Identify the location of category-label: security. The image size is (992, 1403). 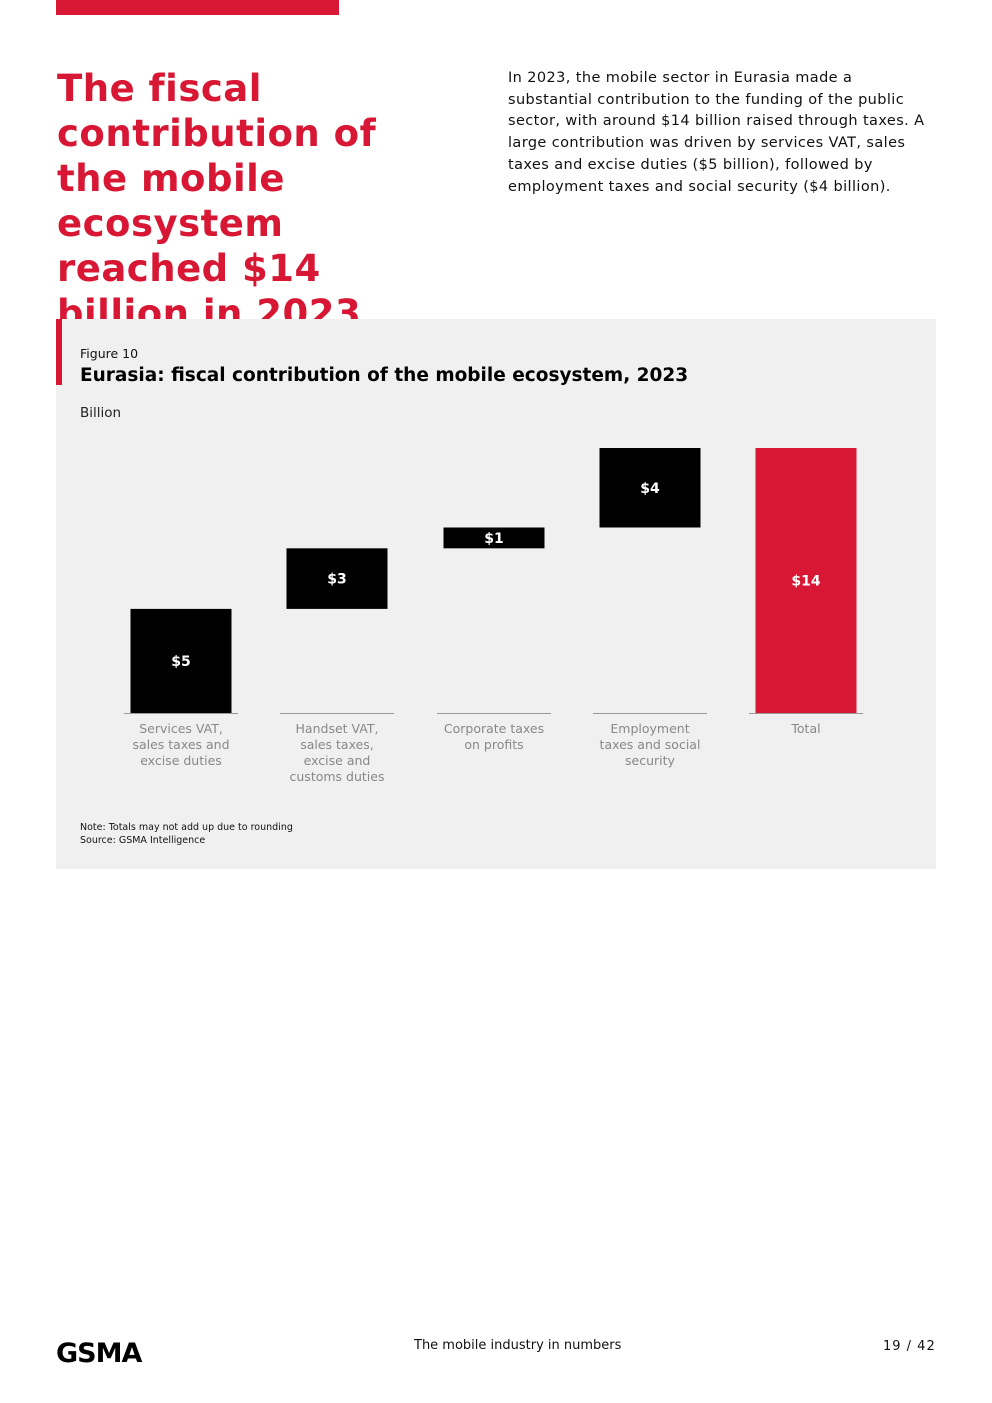
(650, 760).